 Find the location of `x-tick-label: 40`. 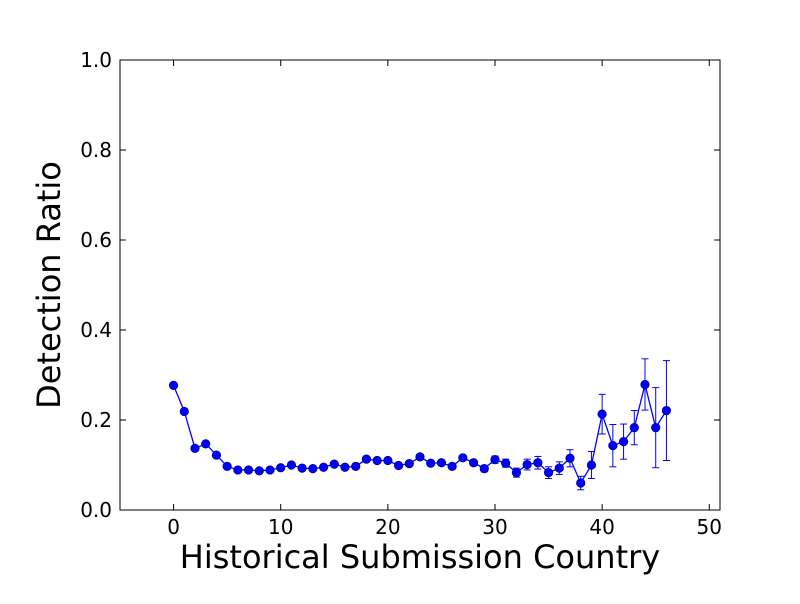

x-tick-label: 40 is located at coordinates (601, 527).